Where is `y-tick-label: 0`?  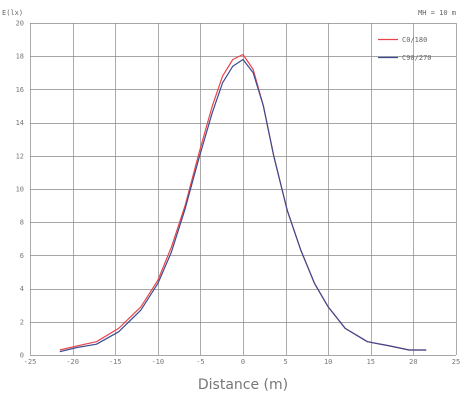 y-tick-label: 0 is located at coordinates (22, 356).